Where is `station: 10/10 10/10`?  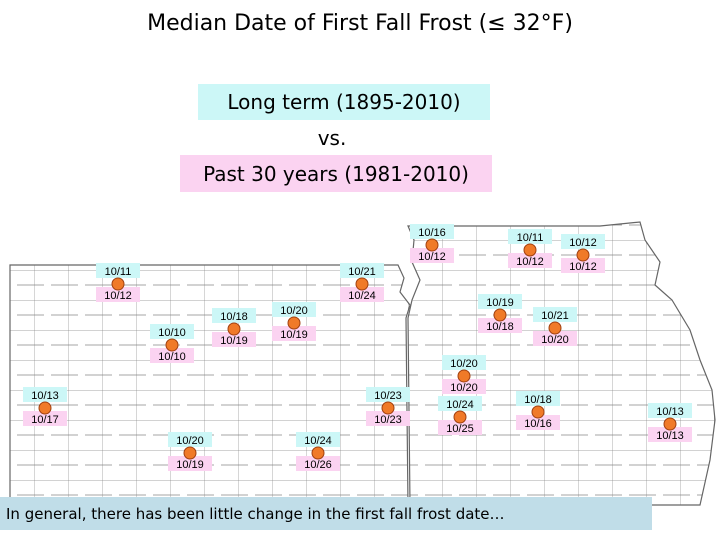 station: 10/10 10/10 is located at coordinates (172, 343).